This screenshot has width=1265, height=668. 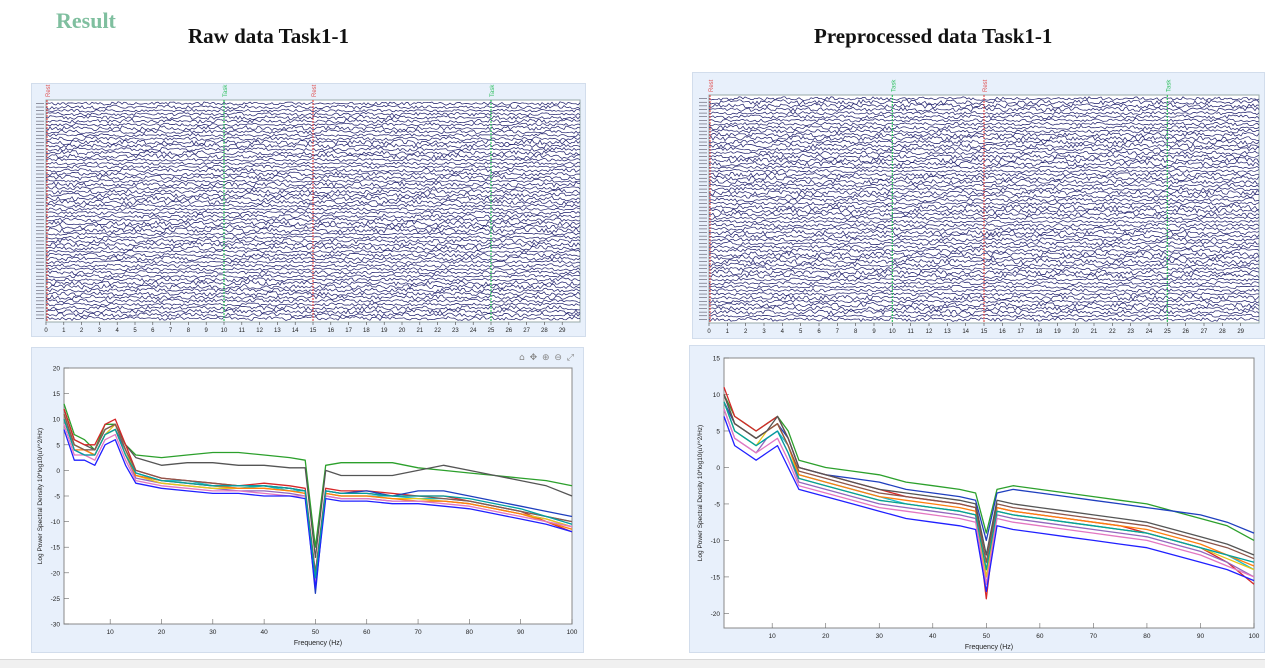 I want to click on x-tick-label: 29, so click(x=562, y=331).